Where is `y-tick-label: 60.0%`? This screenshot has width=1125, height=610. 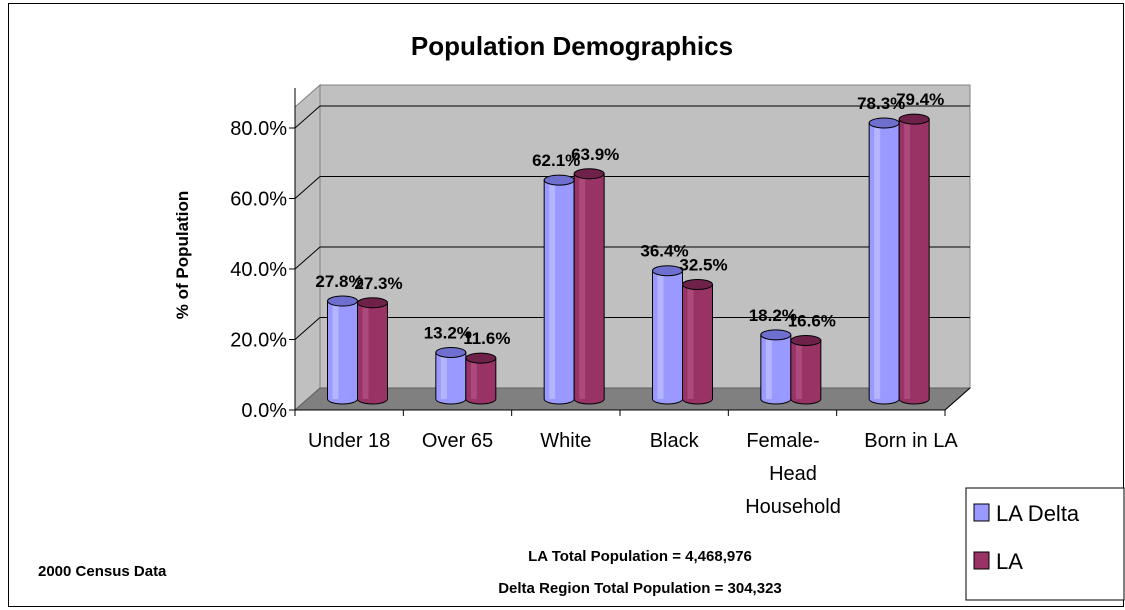 y-tick-label: 60.0% is located at coordinates (258, 200).